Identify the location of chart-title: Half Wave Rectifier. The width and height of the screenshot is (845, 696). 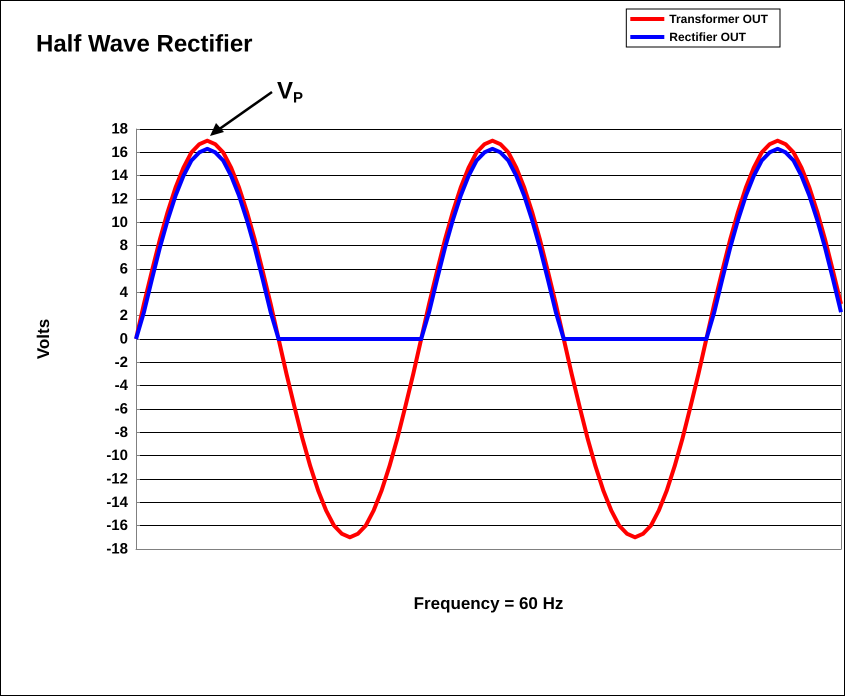
(144, 44).